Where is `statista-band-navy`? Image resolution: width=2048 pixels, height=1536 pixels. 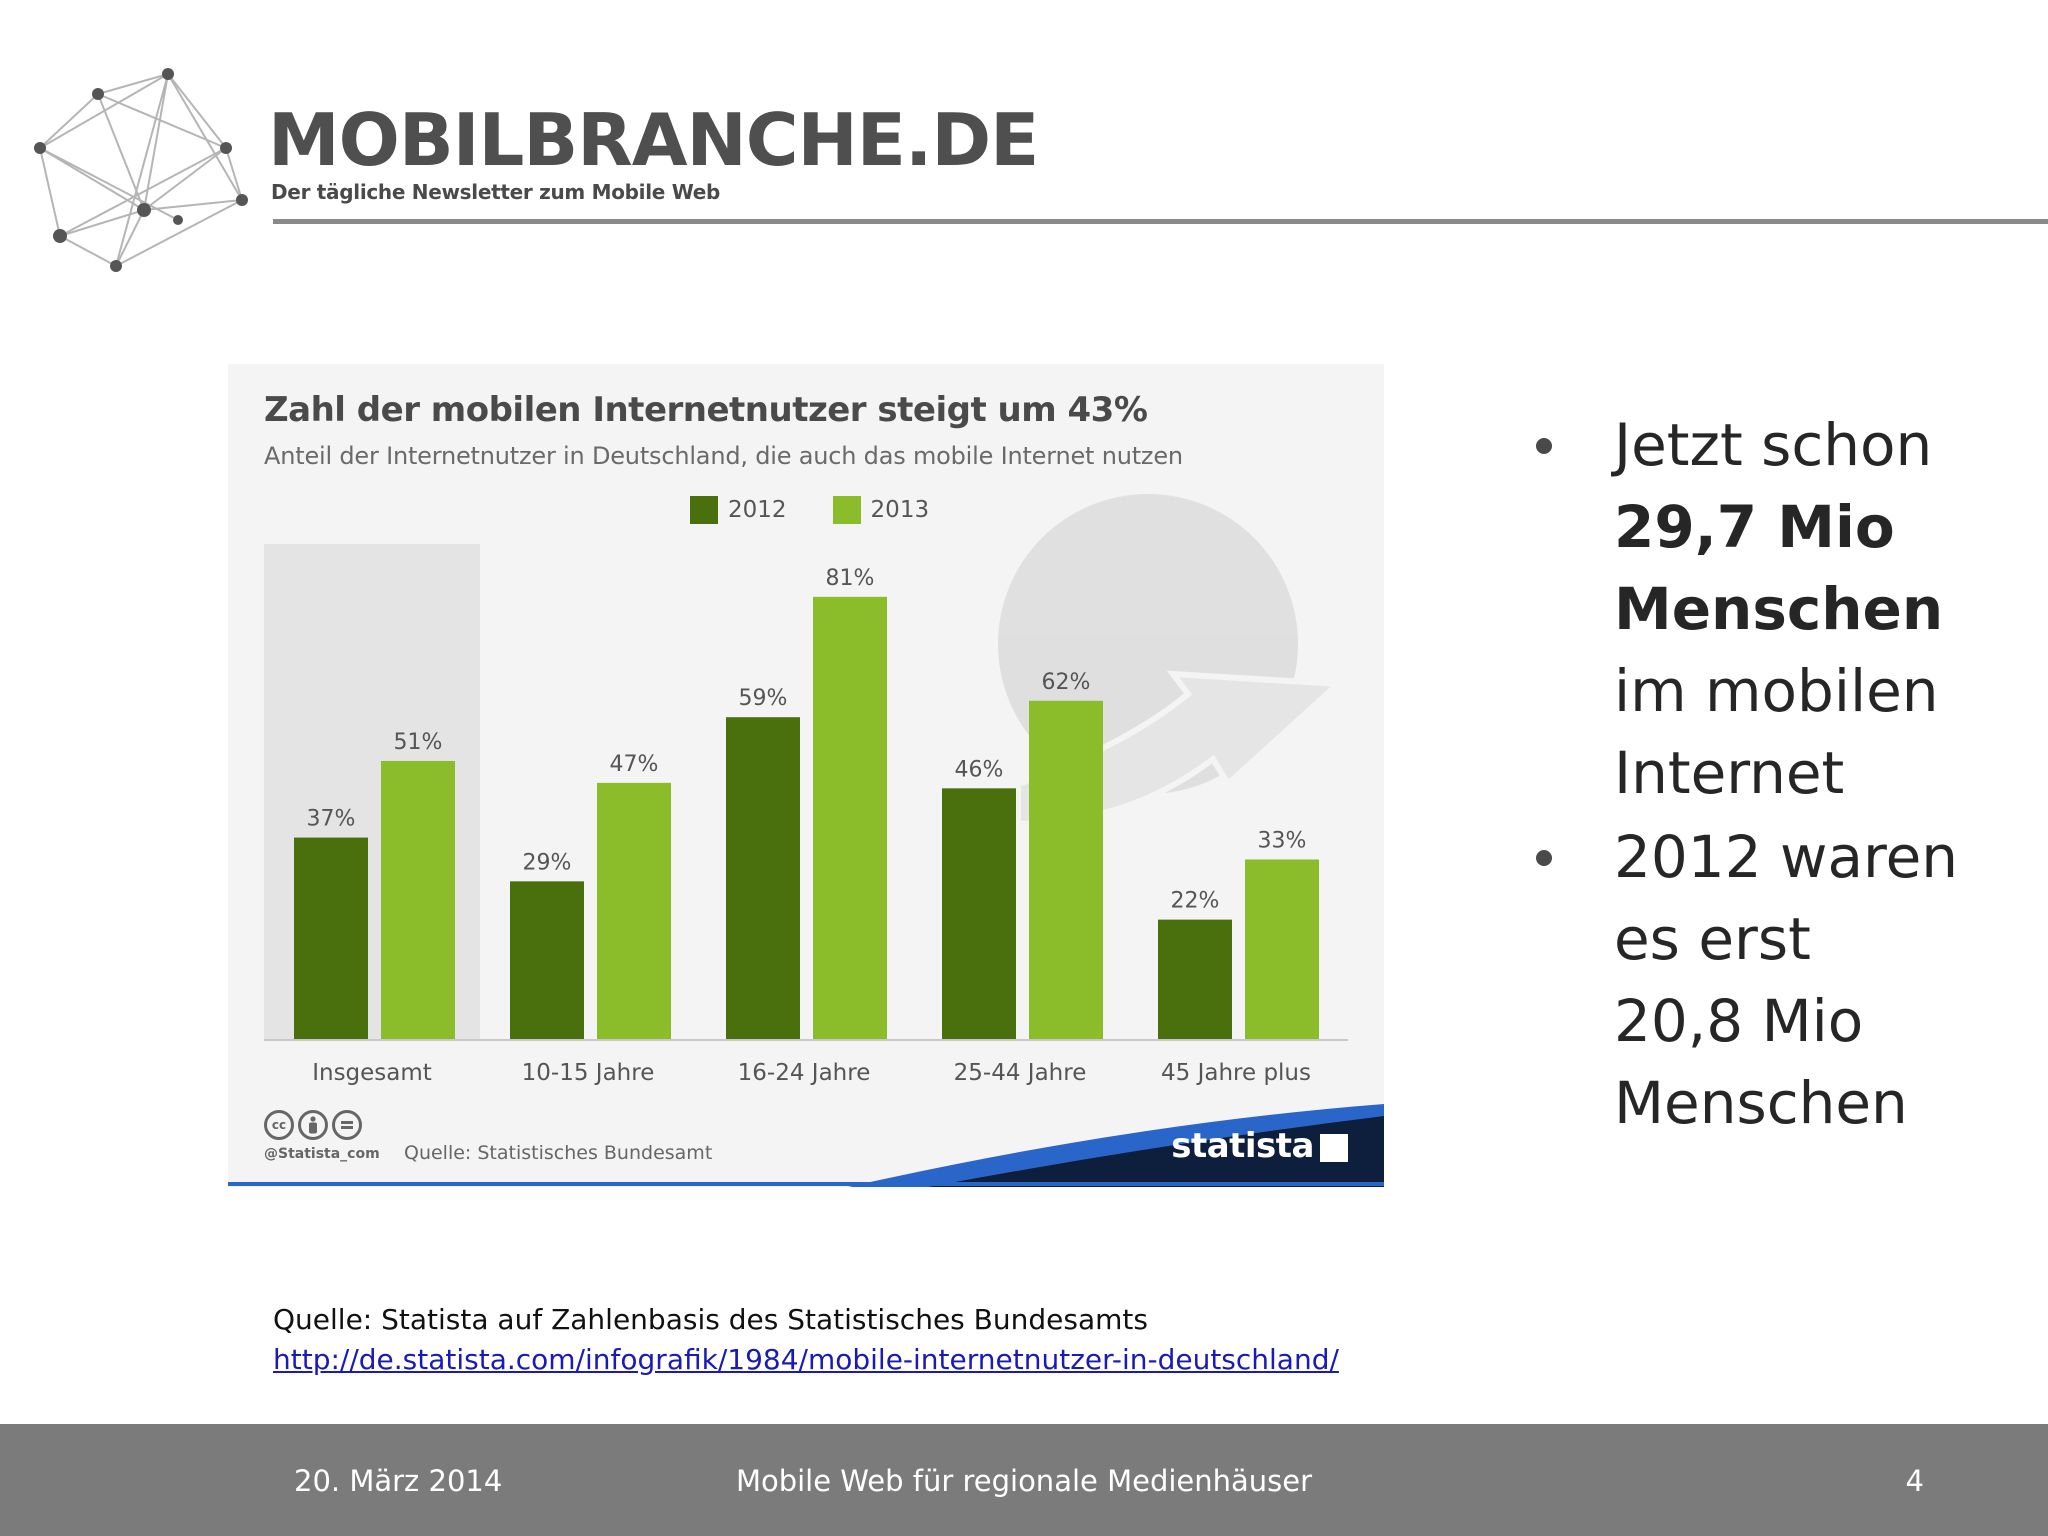
statista-band-navy is located at coordinates (1156, 1151).